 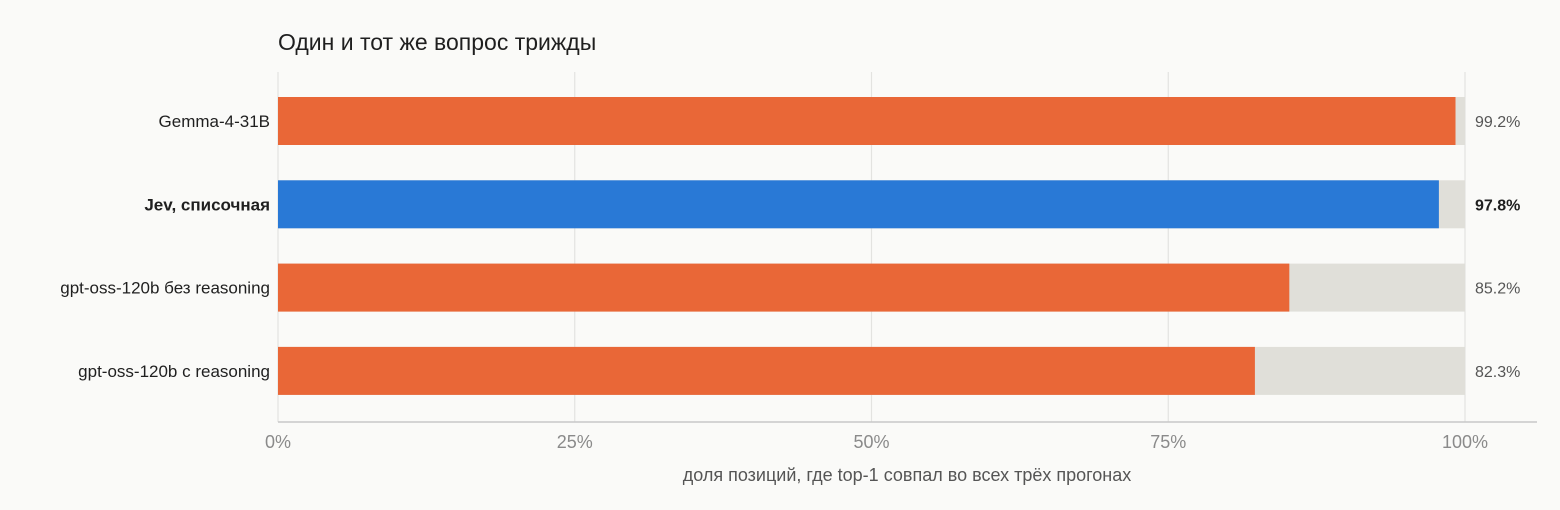 I want to click on category-label: Gemma-4-31B, so click(x=214, y=121).